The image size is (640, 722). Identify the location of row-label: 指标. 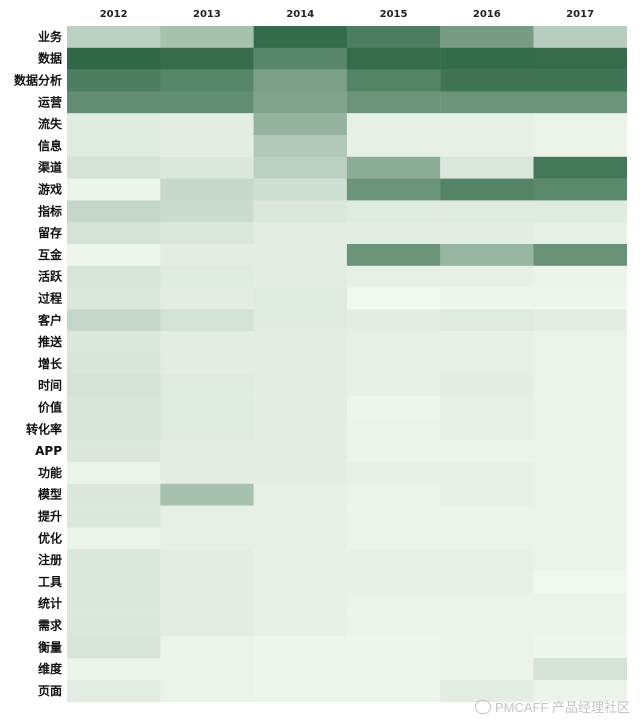
(50, 210).